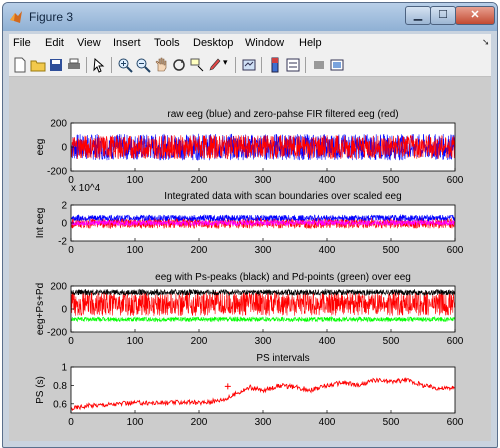 The height and width of the screenshot is (448, 500). What do you see at coordinates (143, 65) in the screenshot?
I see `zoom-out-icon` at bounding box center [143, 65].